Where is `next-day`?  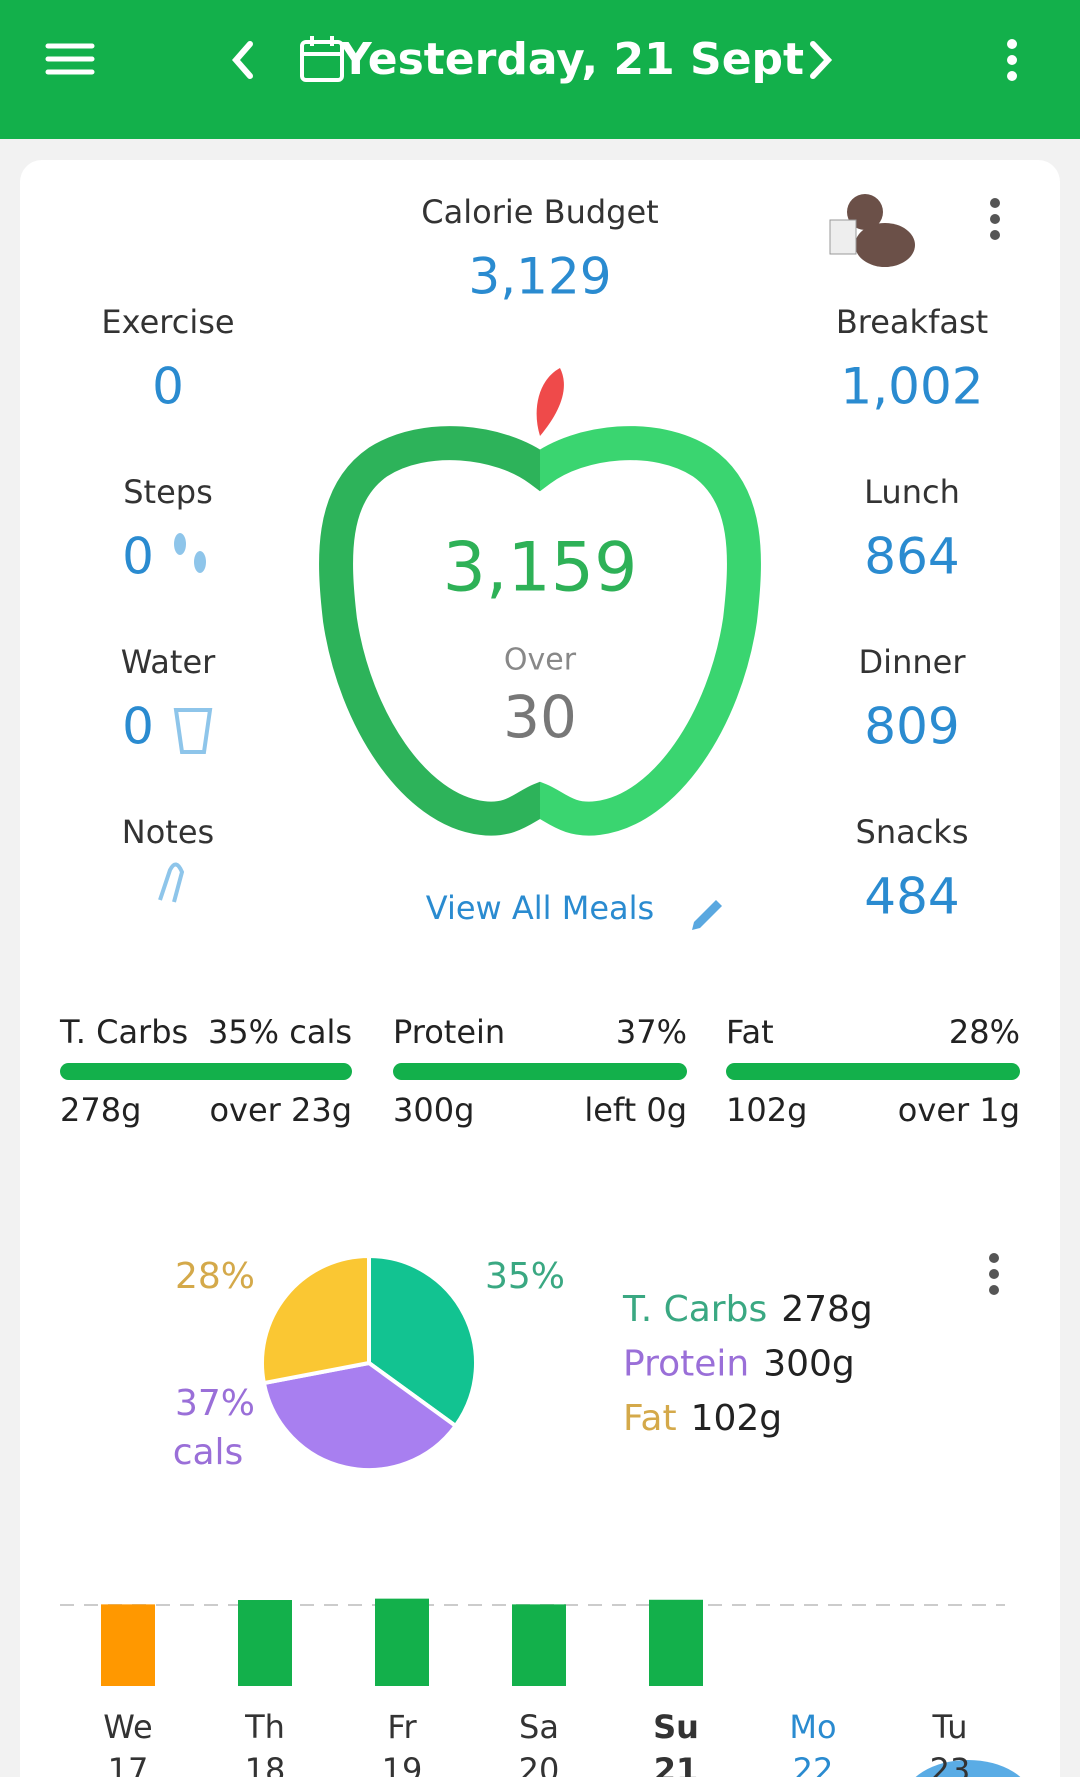
next-day is located at coordinates (821, 60).